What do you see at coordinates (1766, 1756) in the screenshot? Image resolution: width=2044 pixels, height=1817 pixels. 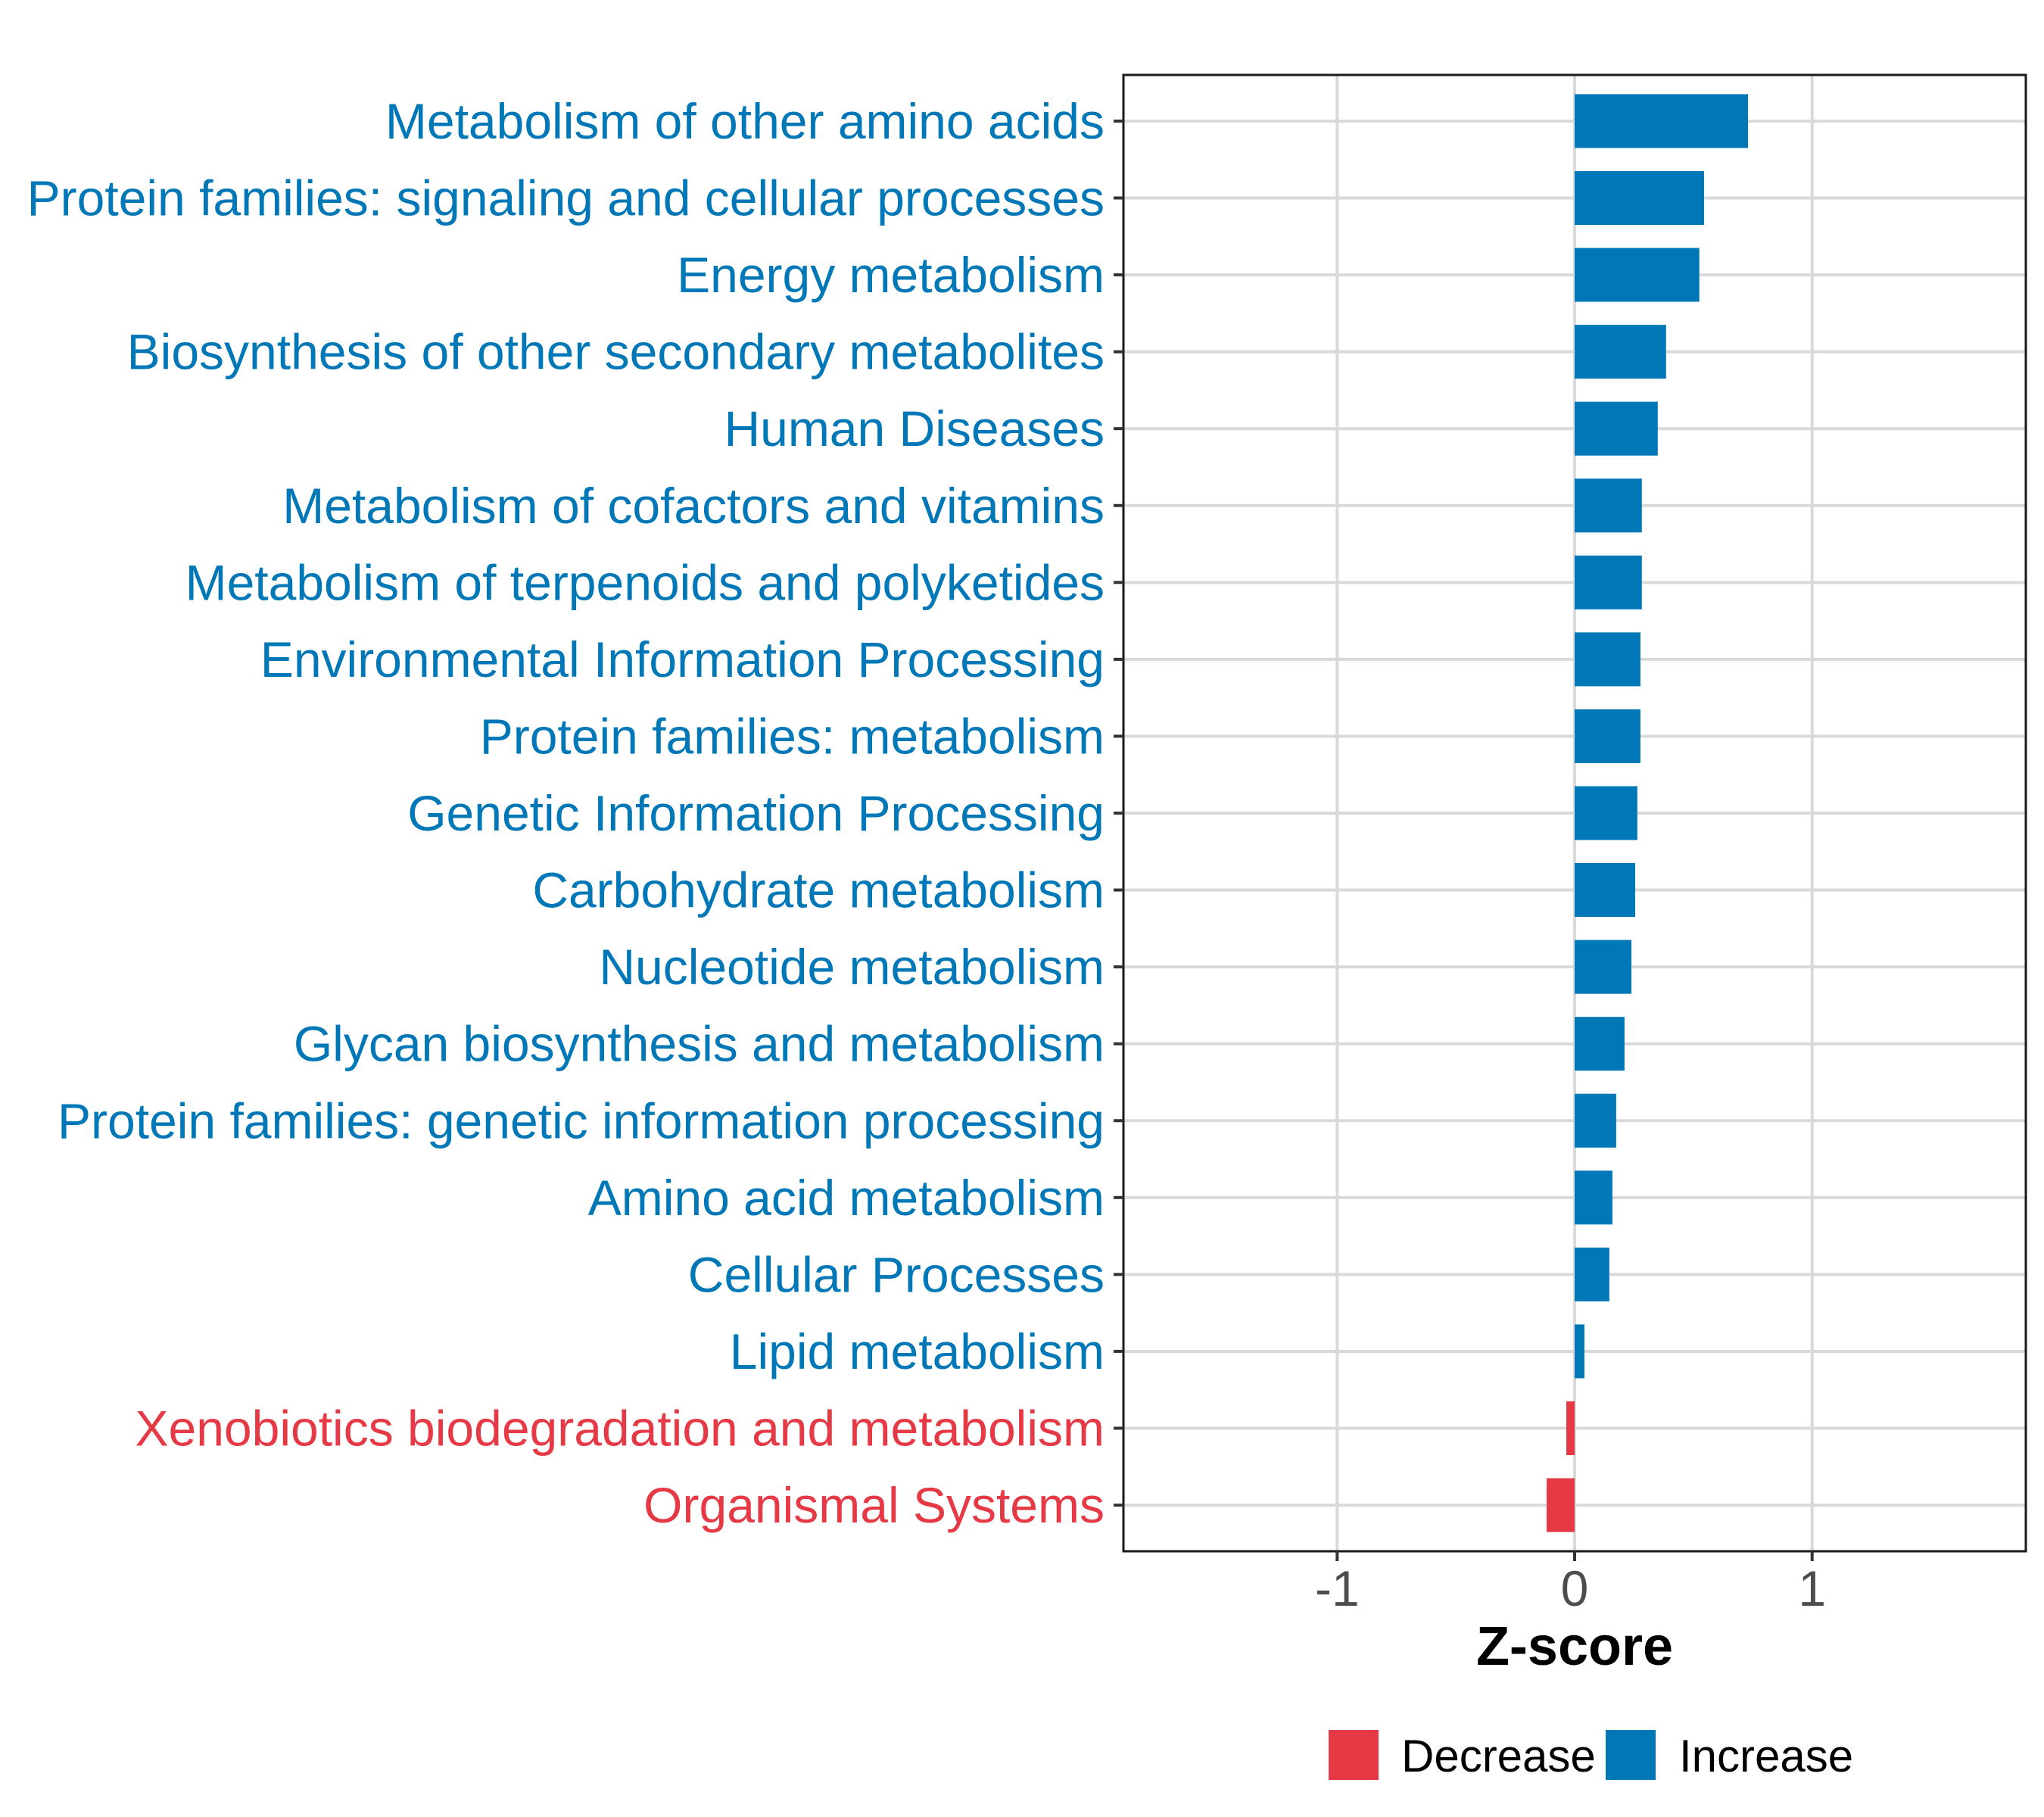 I see `legend-label-increase: Increase` at bounding box center [1766, 1756].